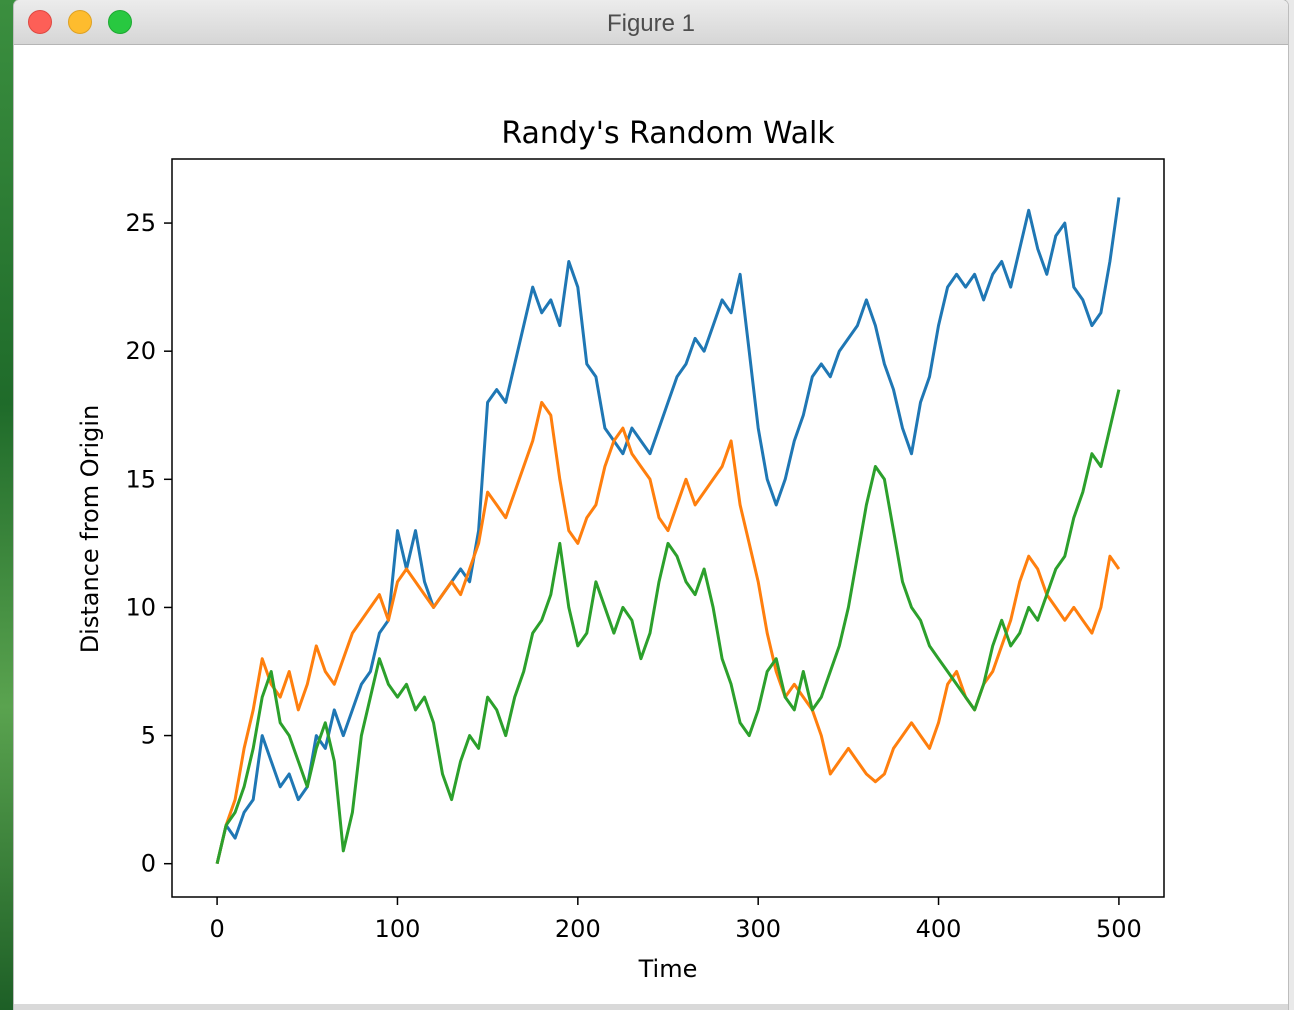 The height and width of the screenshot is (1010, 1294). Describe the element at coordinates (1290, 505) in the screenshot. I see `desktop-background-right` at that location.